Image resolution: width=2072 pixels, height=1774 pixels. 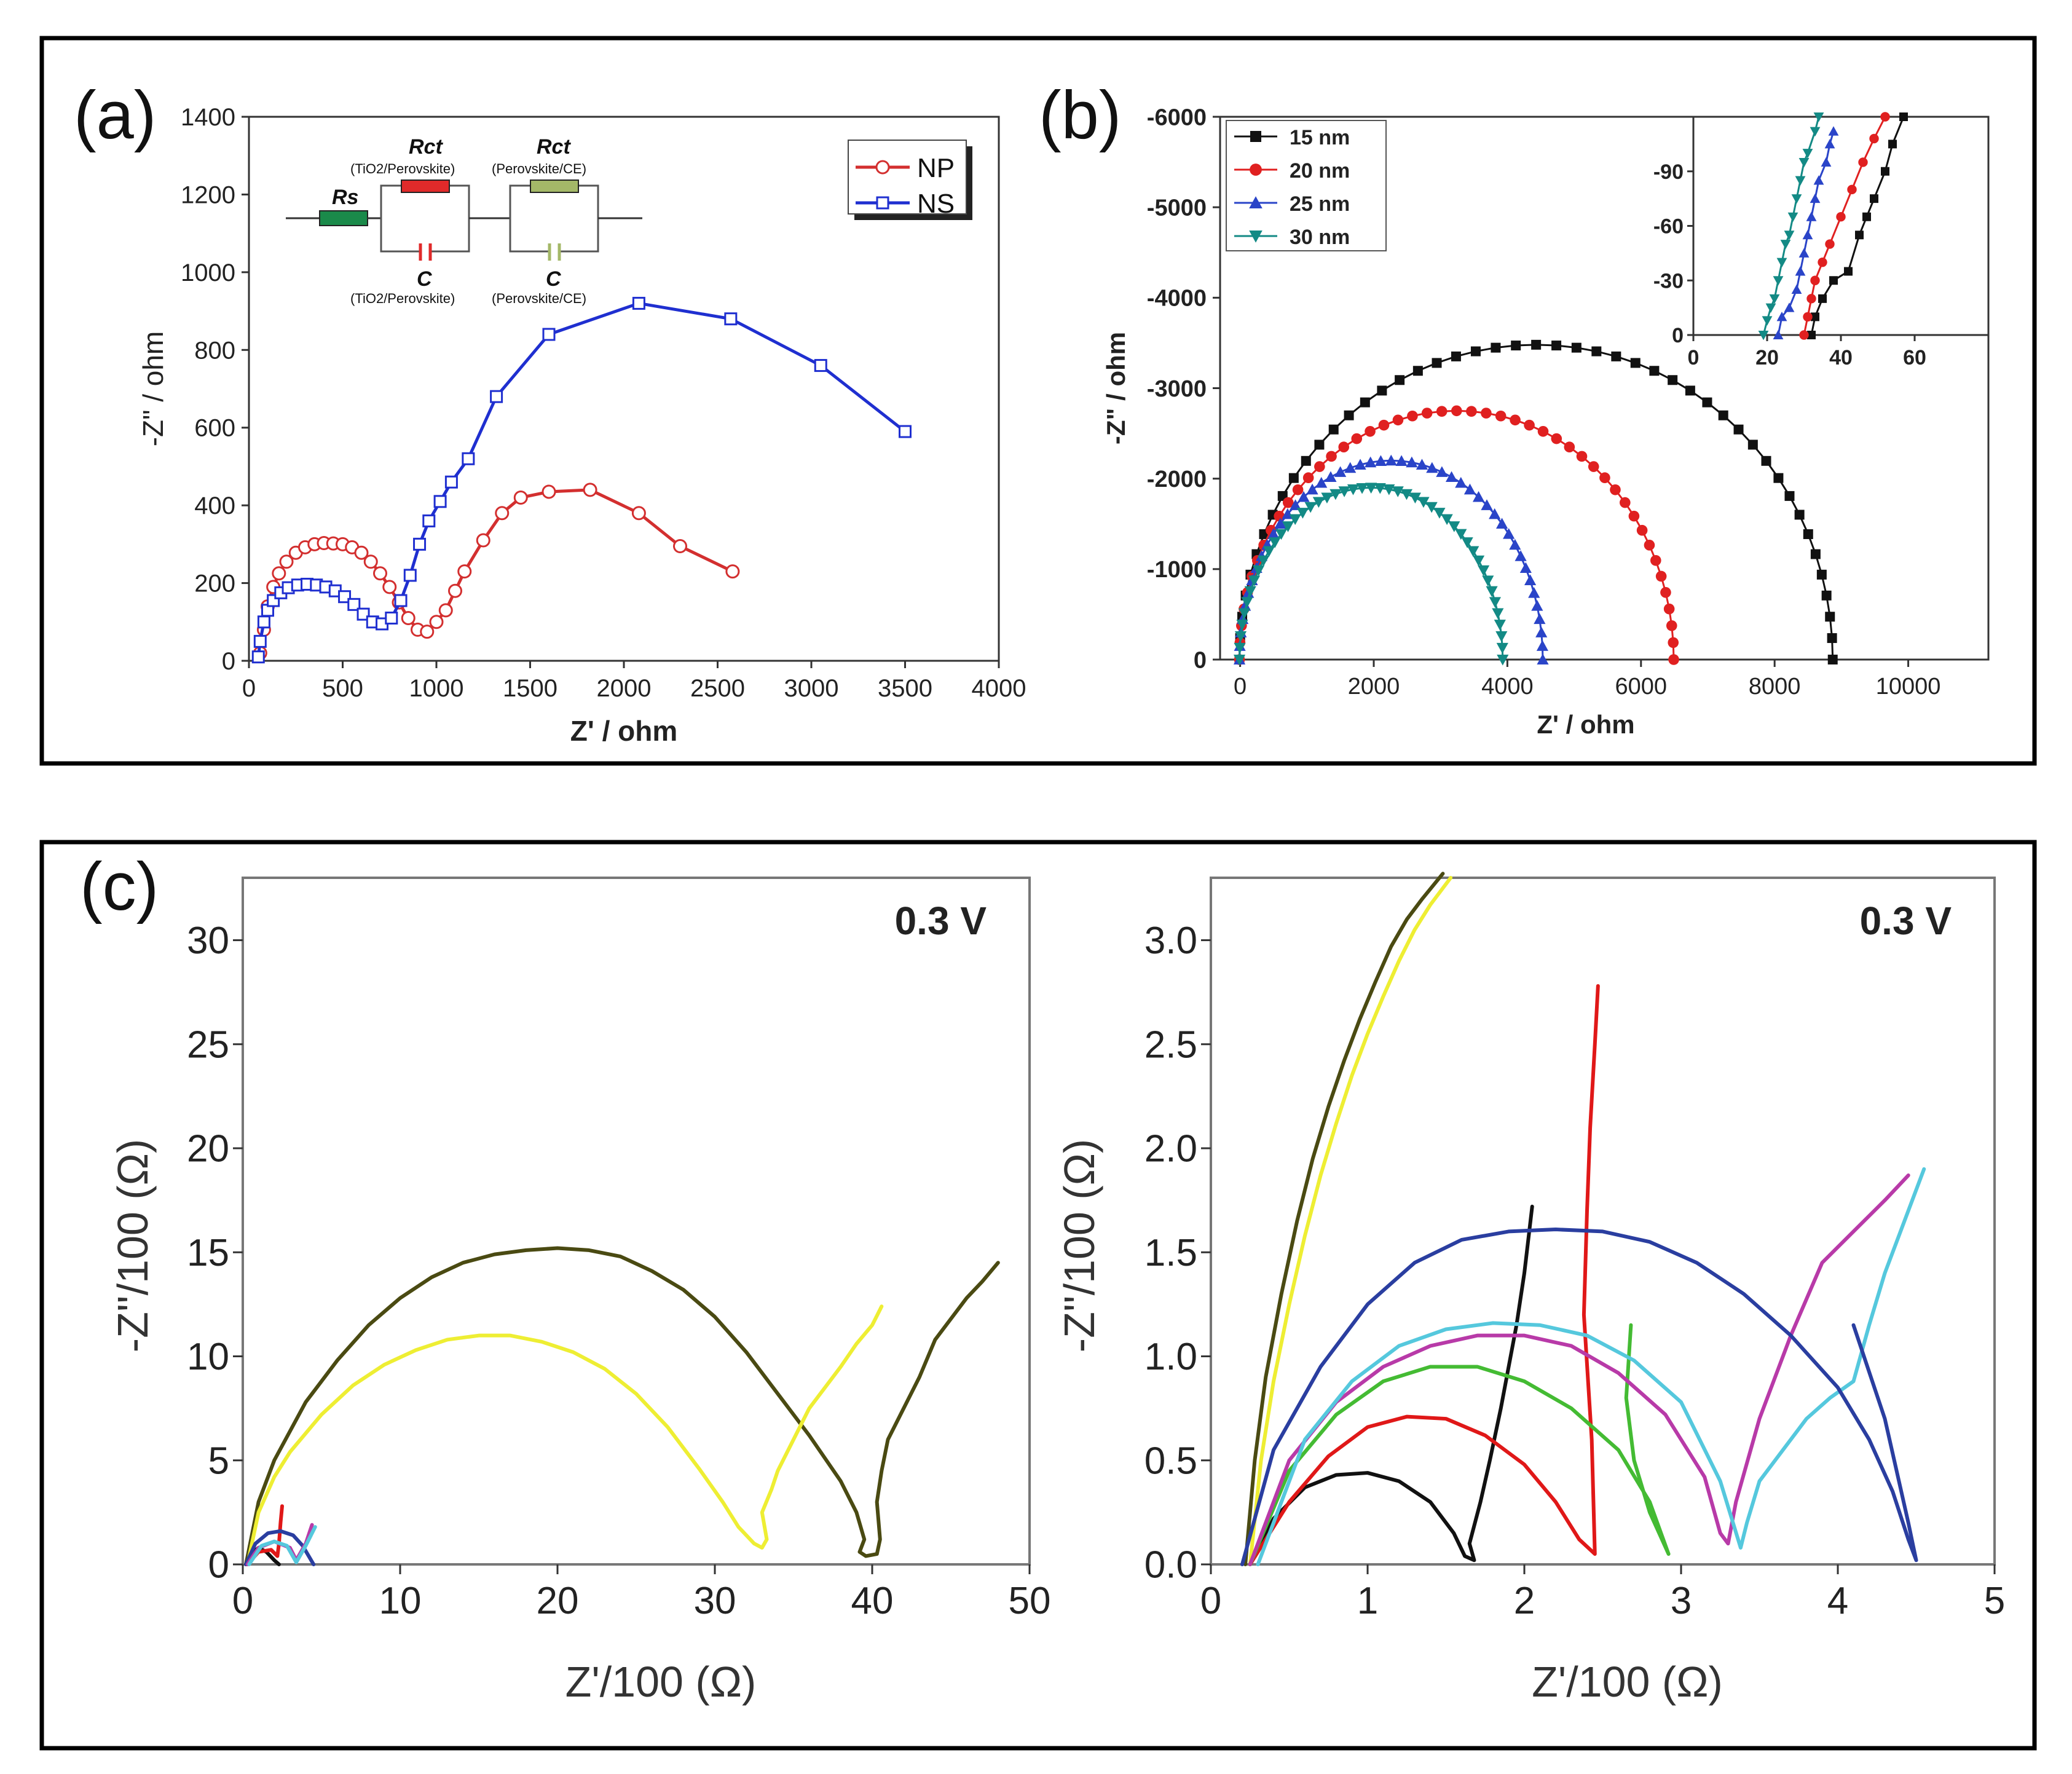 I want to click on y-axis-label-c2: -Z''/100 (Ω), so click(x=1079, y=1246).